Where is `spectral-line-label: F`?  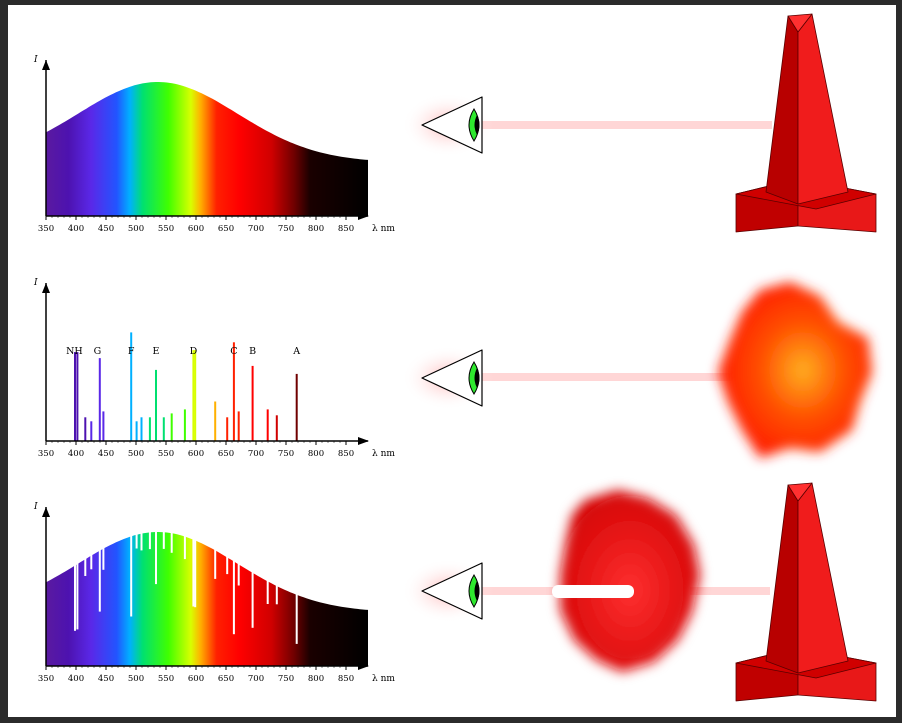 spectral-line-label: F is located at coordinates (131, 351).